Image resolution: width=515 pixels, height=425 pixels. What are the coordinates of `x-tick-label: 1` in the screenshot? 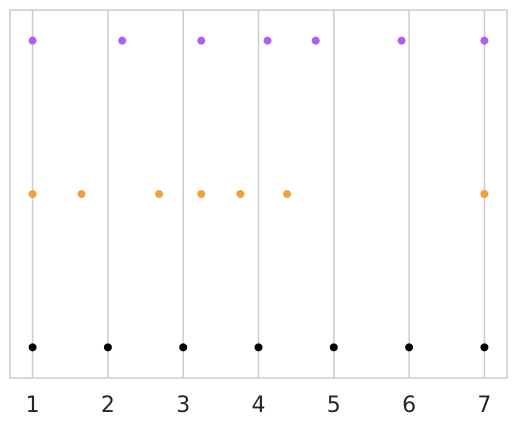 It's located at (33, 405).